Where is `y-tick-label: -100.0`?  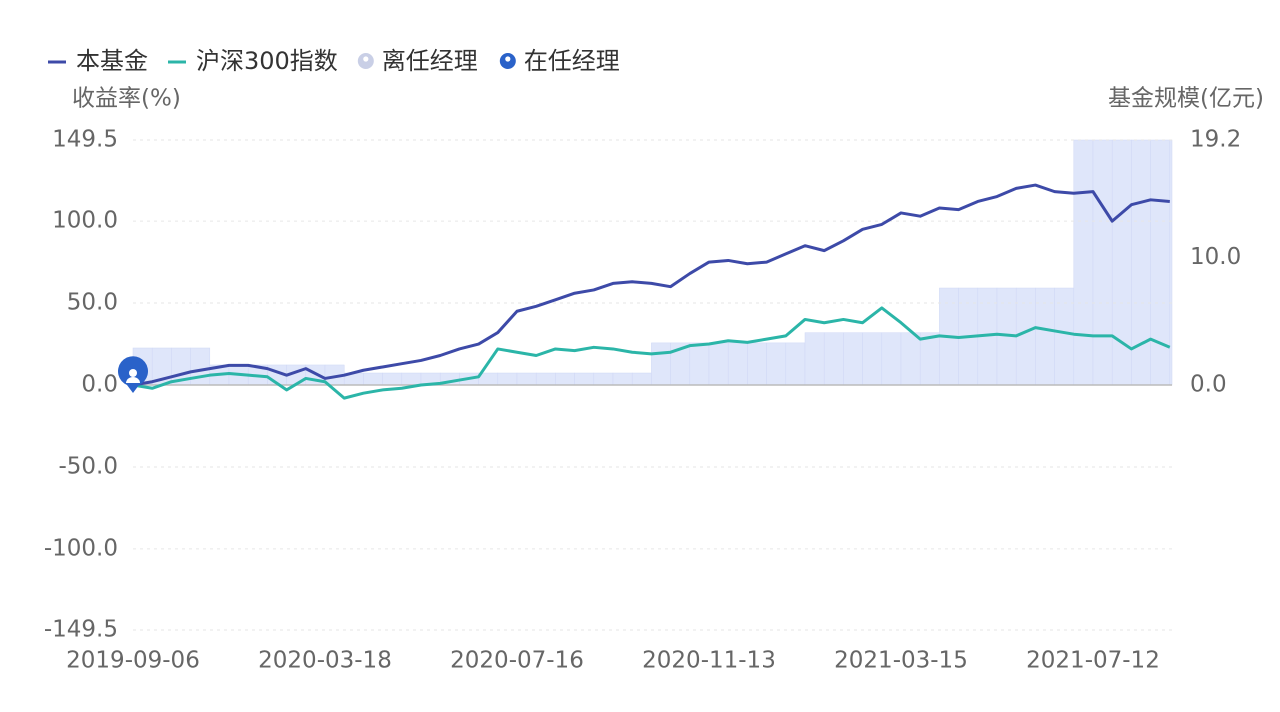 y-tick-label: -100.0 is located at coordinates (81, 548).